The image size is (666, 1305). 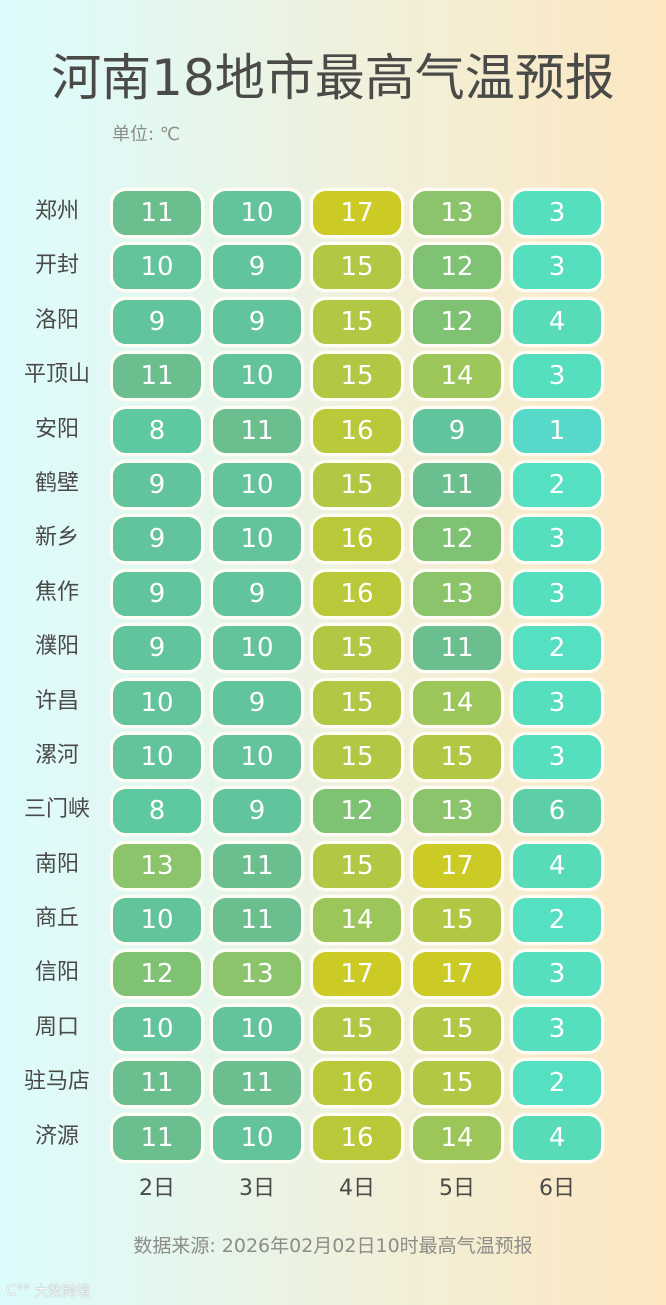 What do you see at coordinates (56, 538) in the screenshot?
I see `city-label: 新乡` at bounding box center [56, 538].